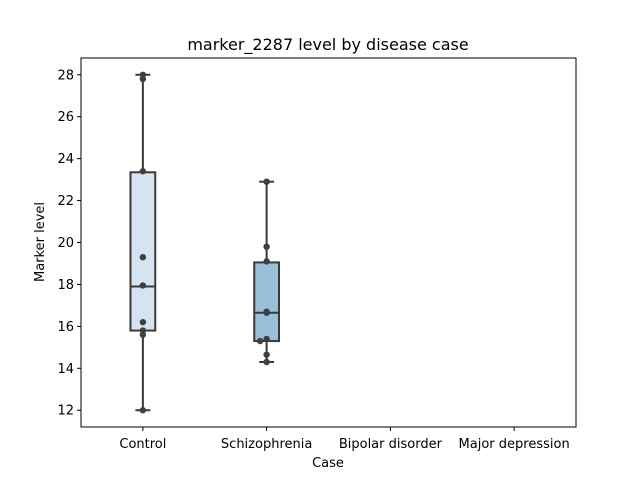  Describe the element at coordinates (65, 201) in the screenshot. I see `y-tick-label: 22` at that location.